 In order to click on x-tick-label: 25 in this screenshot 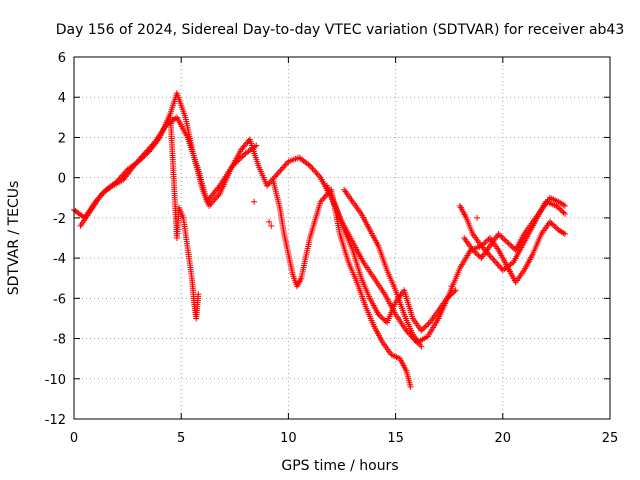, I will do `click(610, 438)`.